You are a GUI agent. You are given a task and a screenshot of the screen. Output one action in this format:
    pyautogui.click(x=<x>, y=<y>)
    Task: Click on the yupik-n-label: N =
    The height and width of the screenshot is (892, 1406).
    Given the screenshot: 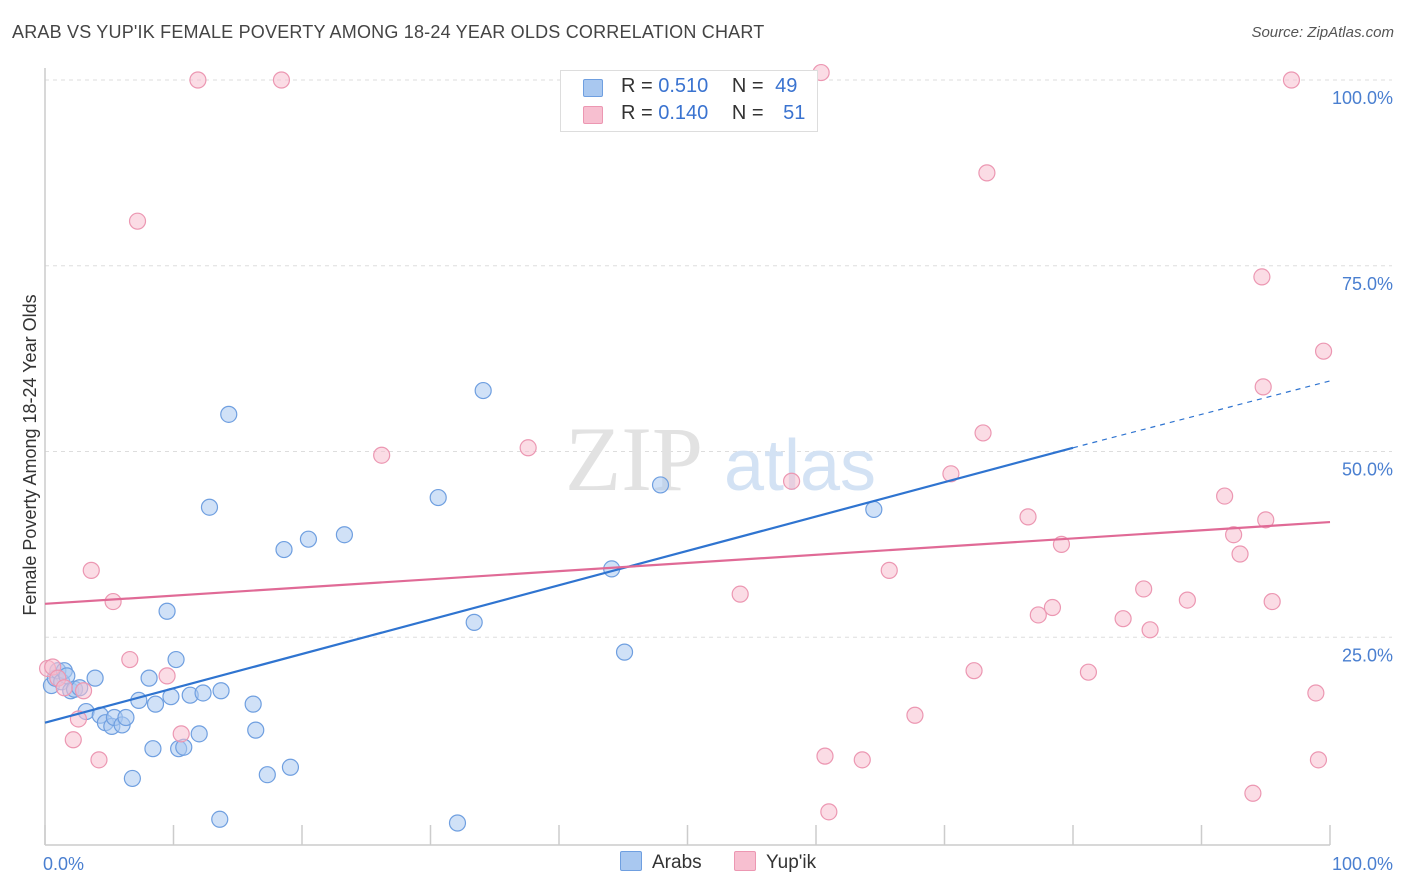 What is the action you would take?
    pyautogui.click(x=747, y=113)
    